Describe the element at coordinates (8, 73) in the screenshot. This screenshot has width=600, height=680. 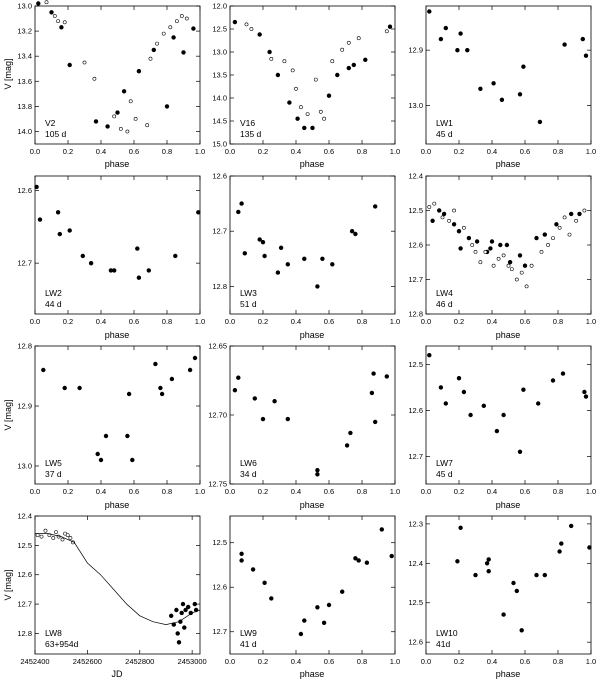
I see `y-axis-label-row1: V [mag]` at that location.